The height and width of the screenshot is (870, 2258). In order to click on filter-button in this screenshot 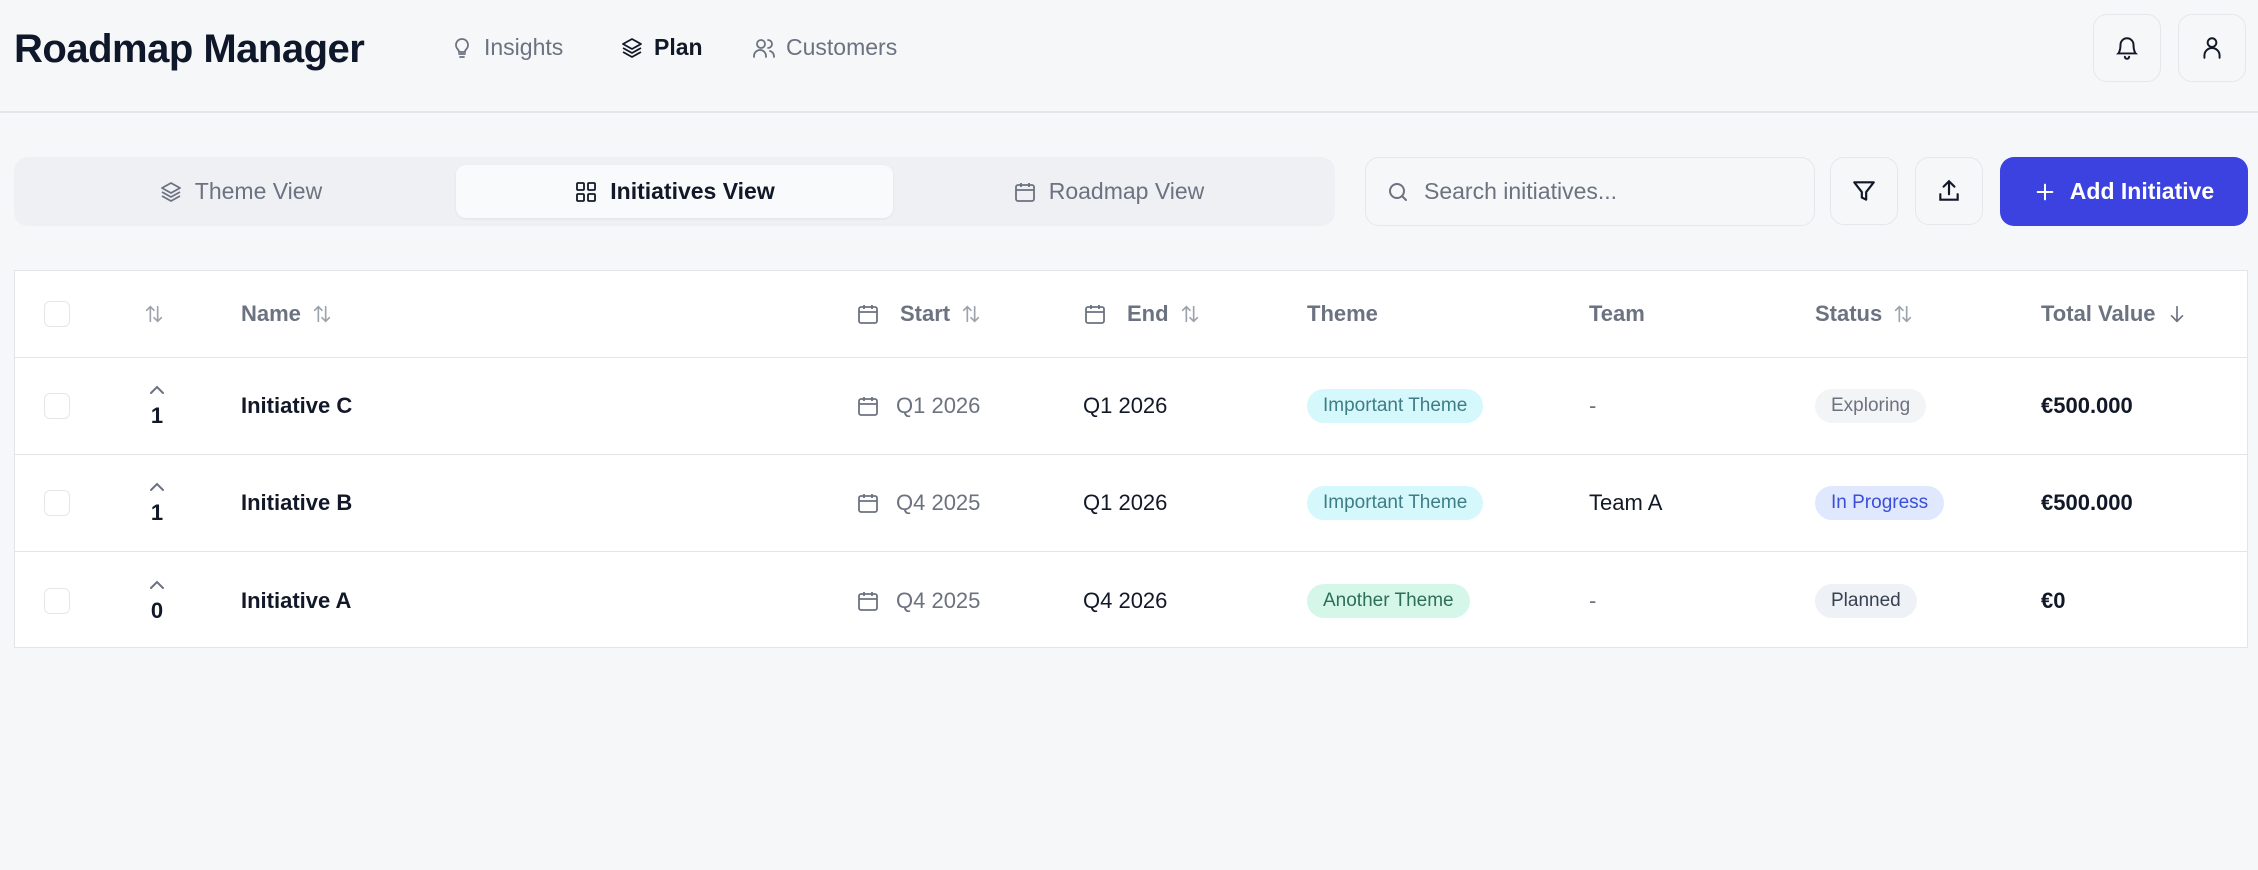, I will do `click(1864, 191)`.